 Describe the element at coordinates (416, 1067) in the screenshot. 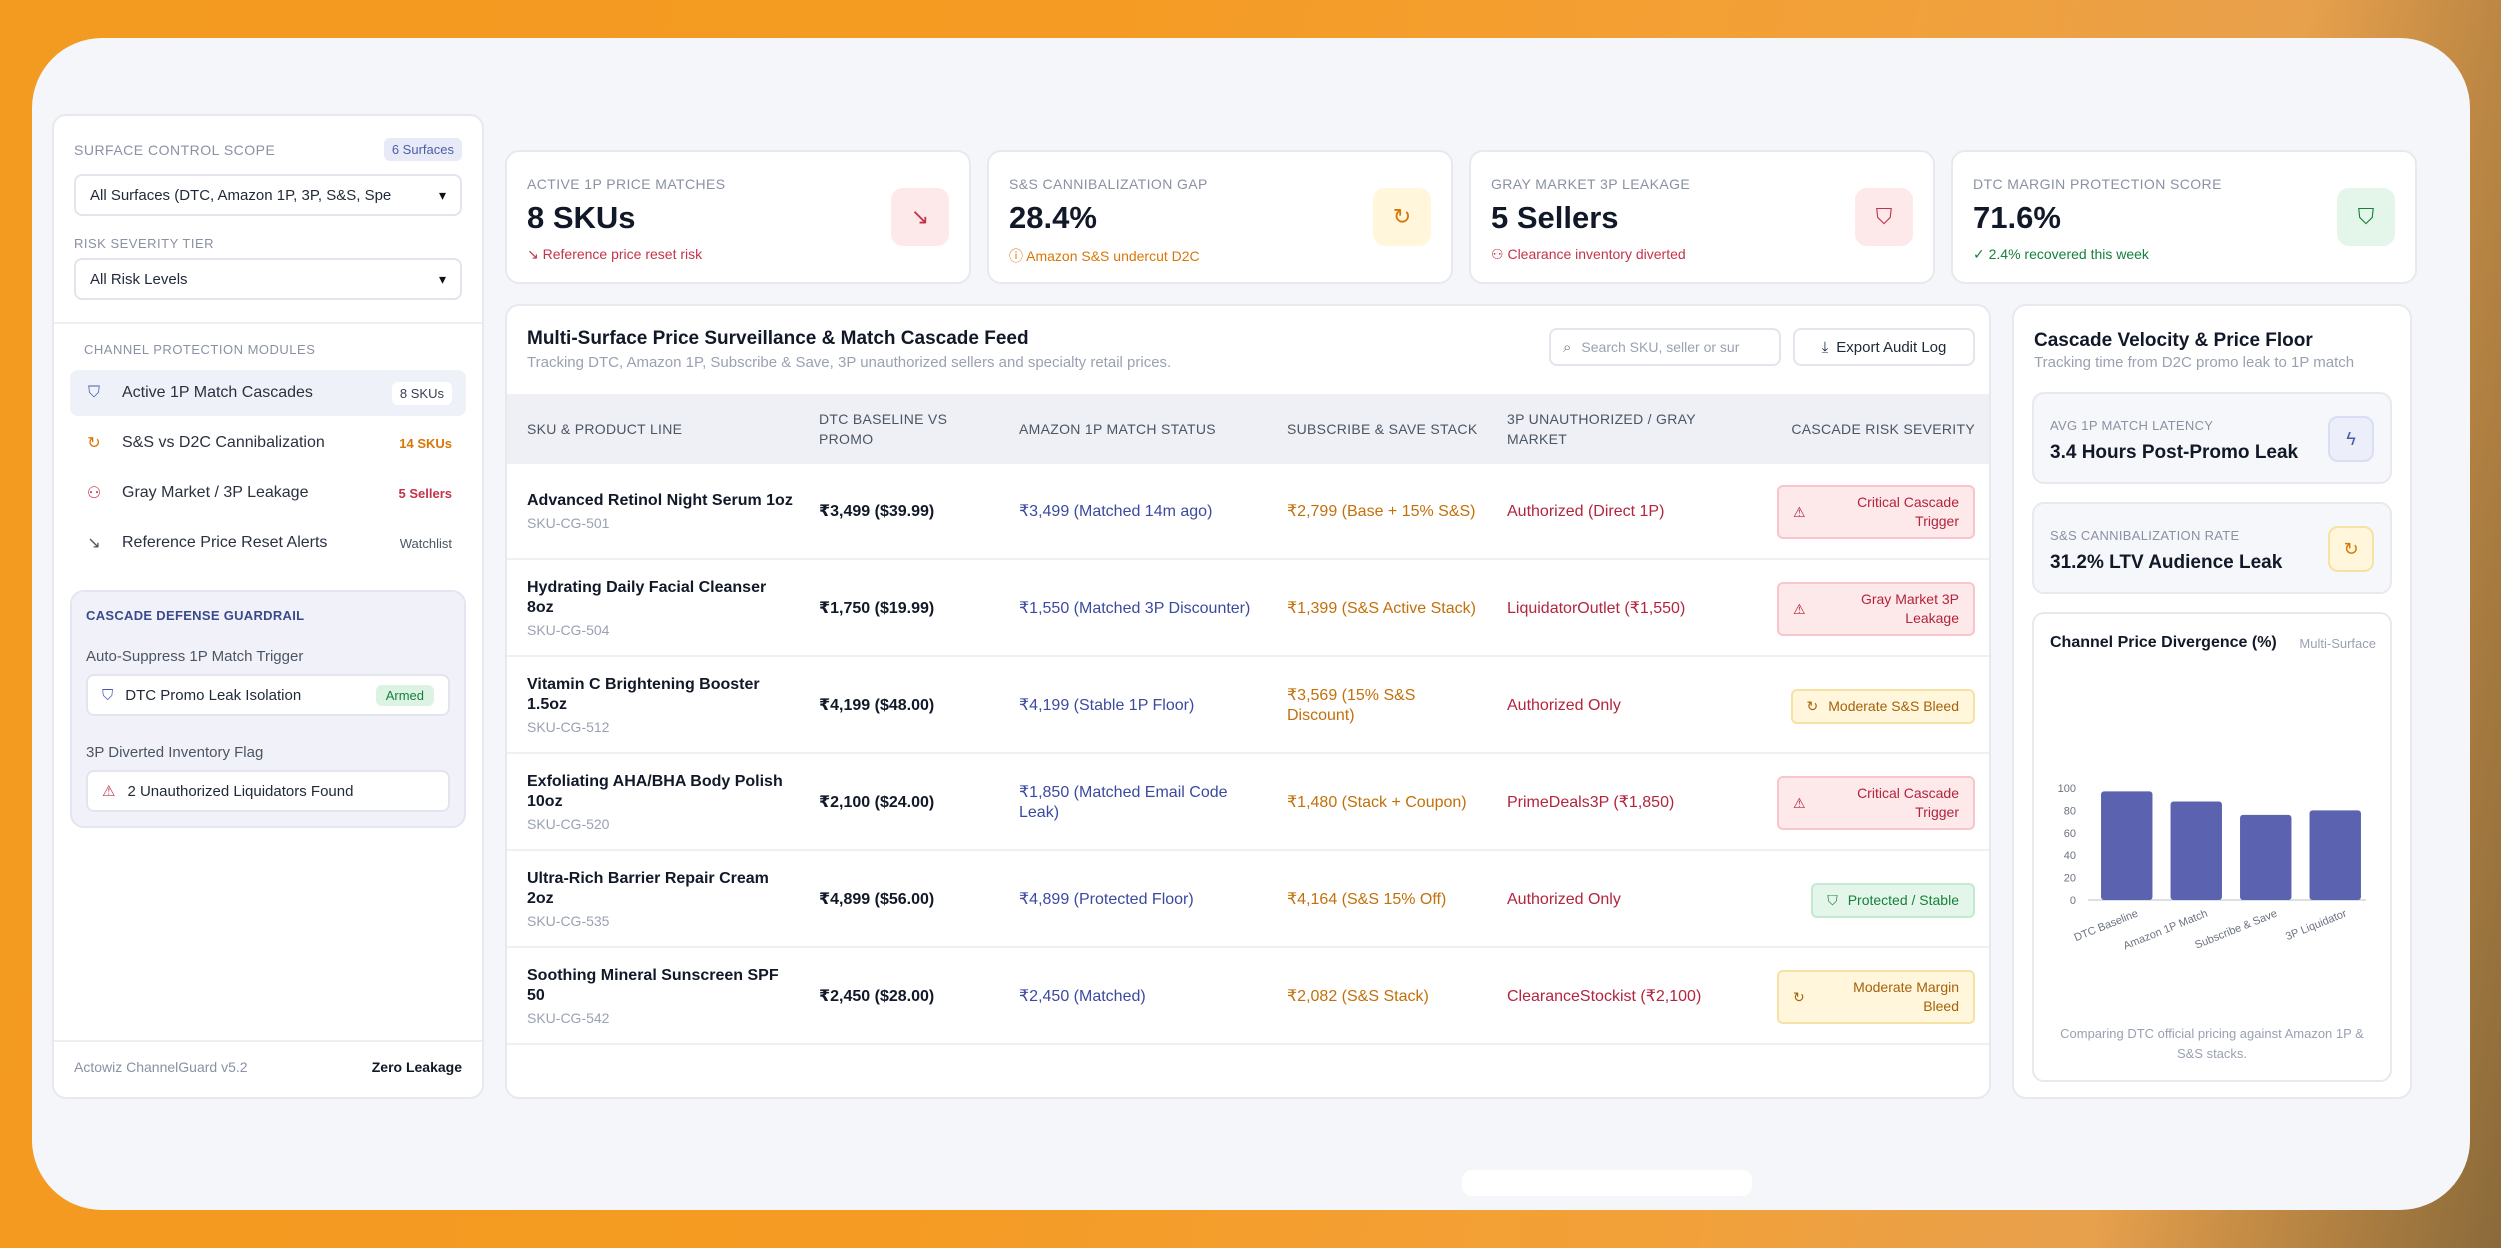

I see `leakage-status: Zero Leakage` at that location.